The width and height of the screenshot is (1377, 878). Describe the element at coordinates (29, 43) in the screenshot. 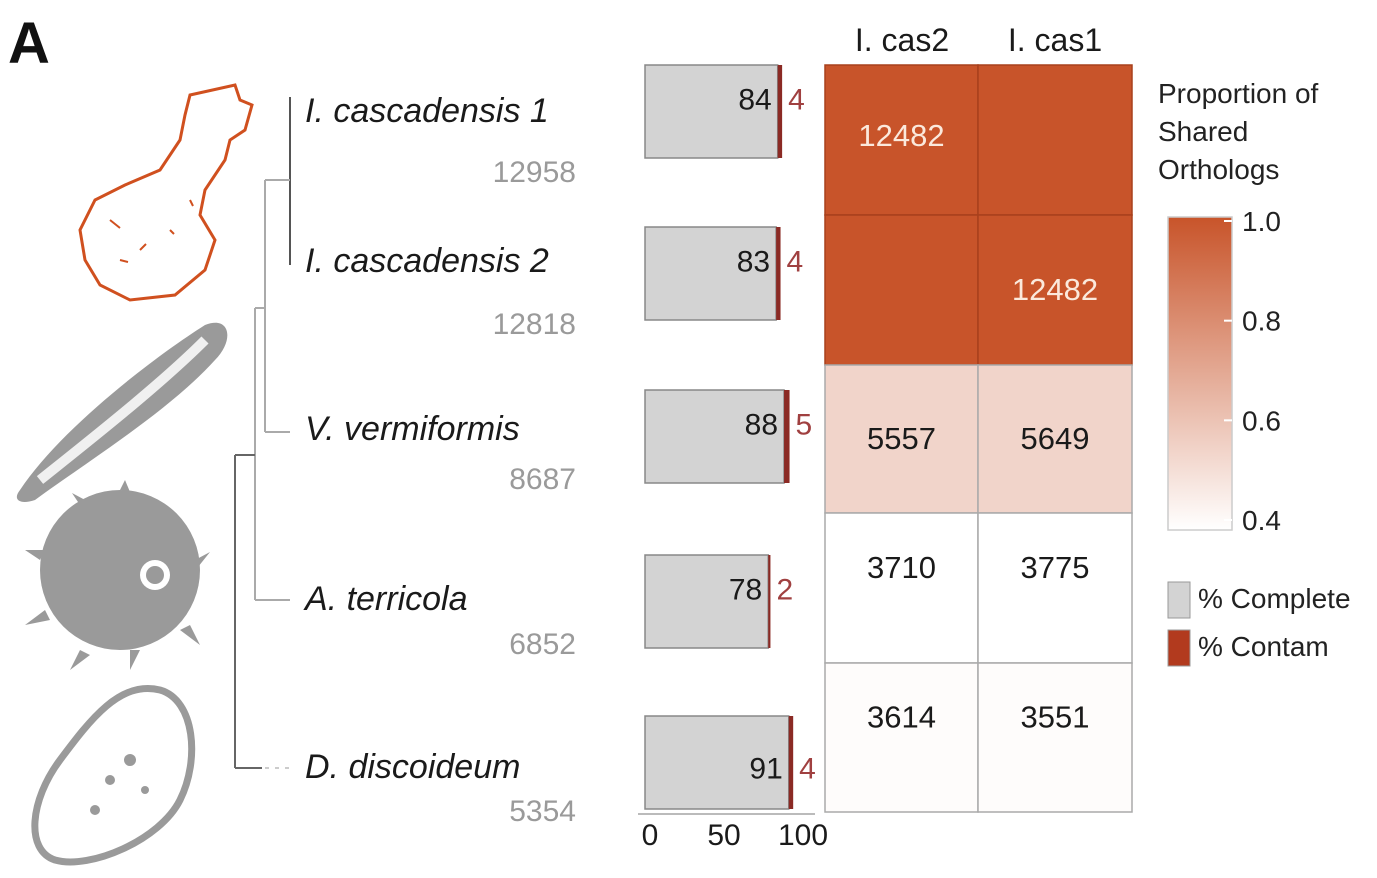

I see `panel-label: A` at that location.